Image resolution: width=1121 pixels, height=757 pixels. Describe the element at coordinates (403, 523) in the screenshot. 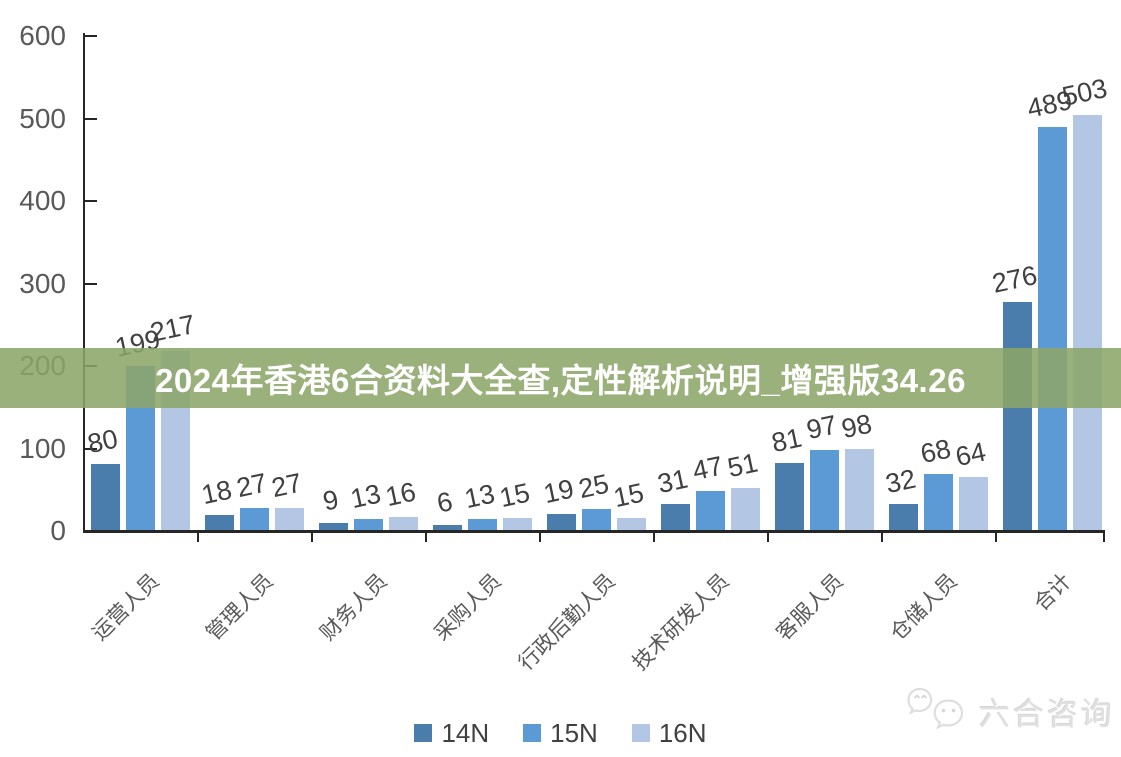

I see `bar-16N-财务人员` at that location.